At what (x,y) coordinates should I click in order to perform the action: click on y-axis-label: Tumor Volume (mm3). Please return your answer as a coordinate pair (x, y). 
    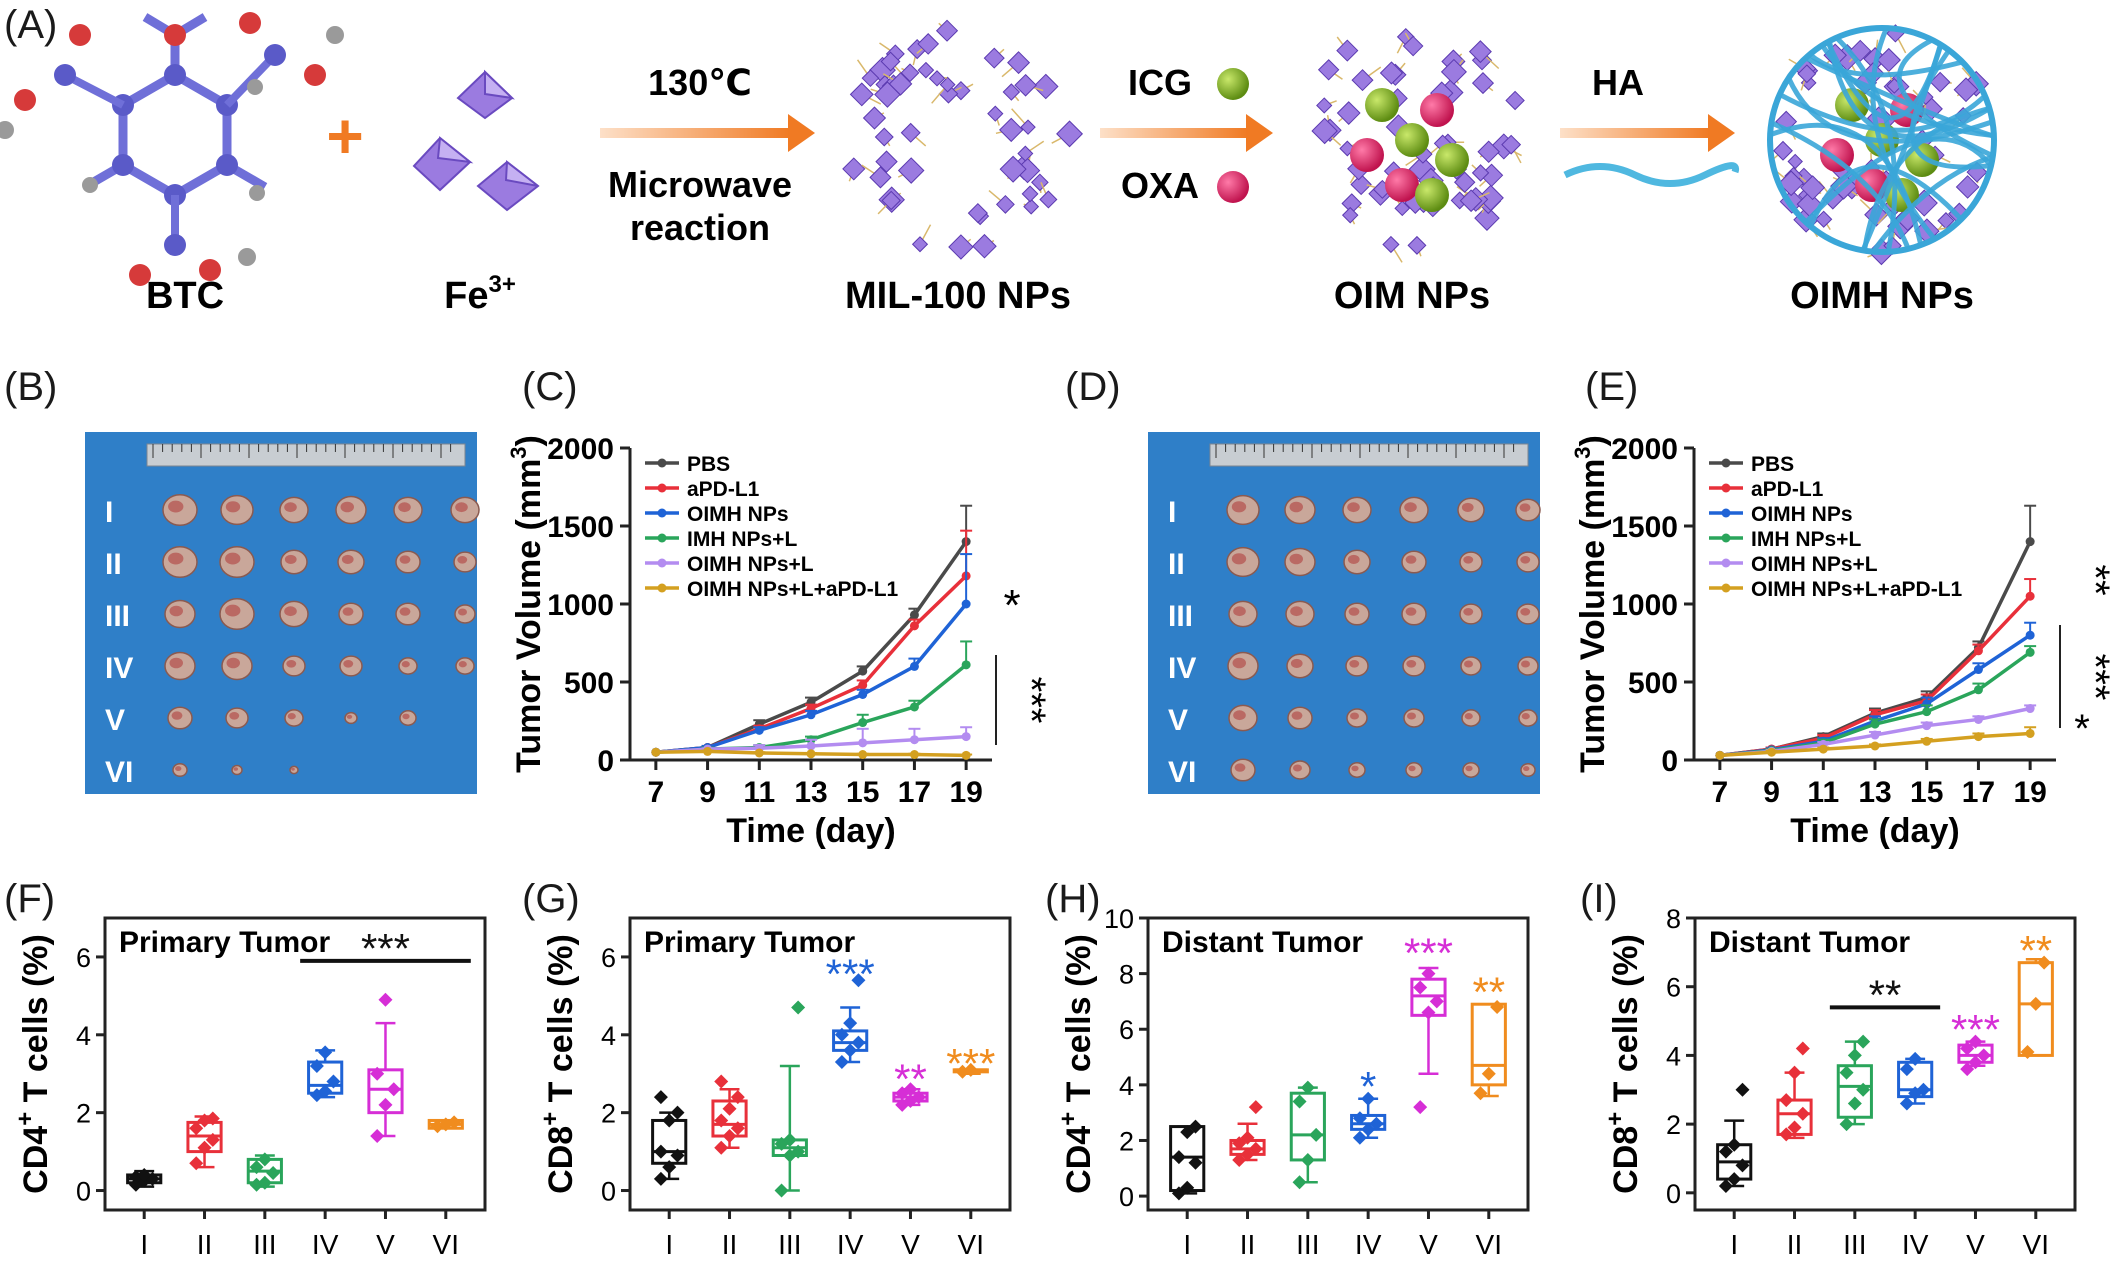
    Looking at the image, I should click on (527, 604).